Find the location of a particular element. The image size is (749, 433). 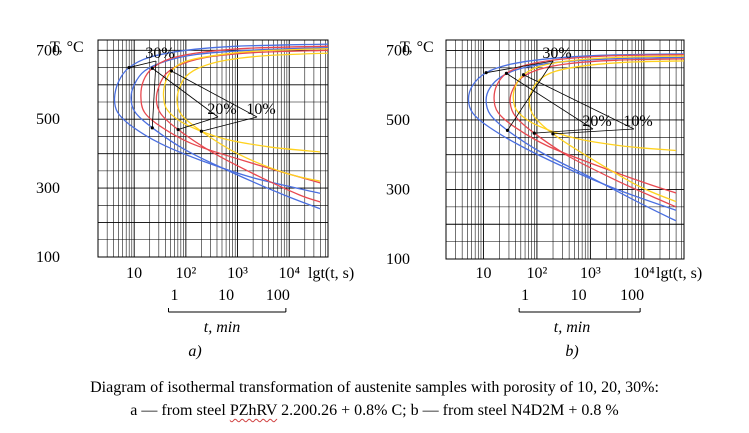

panel-a-xlabel: lgt(t, s) is located at coordinates (331, 273).